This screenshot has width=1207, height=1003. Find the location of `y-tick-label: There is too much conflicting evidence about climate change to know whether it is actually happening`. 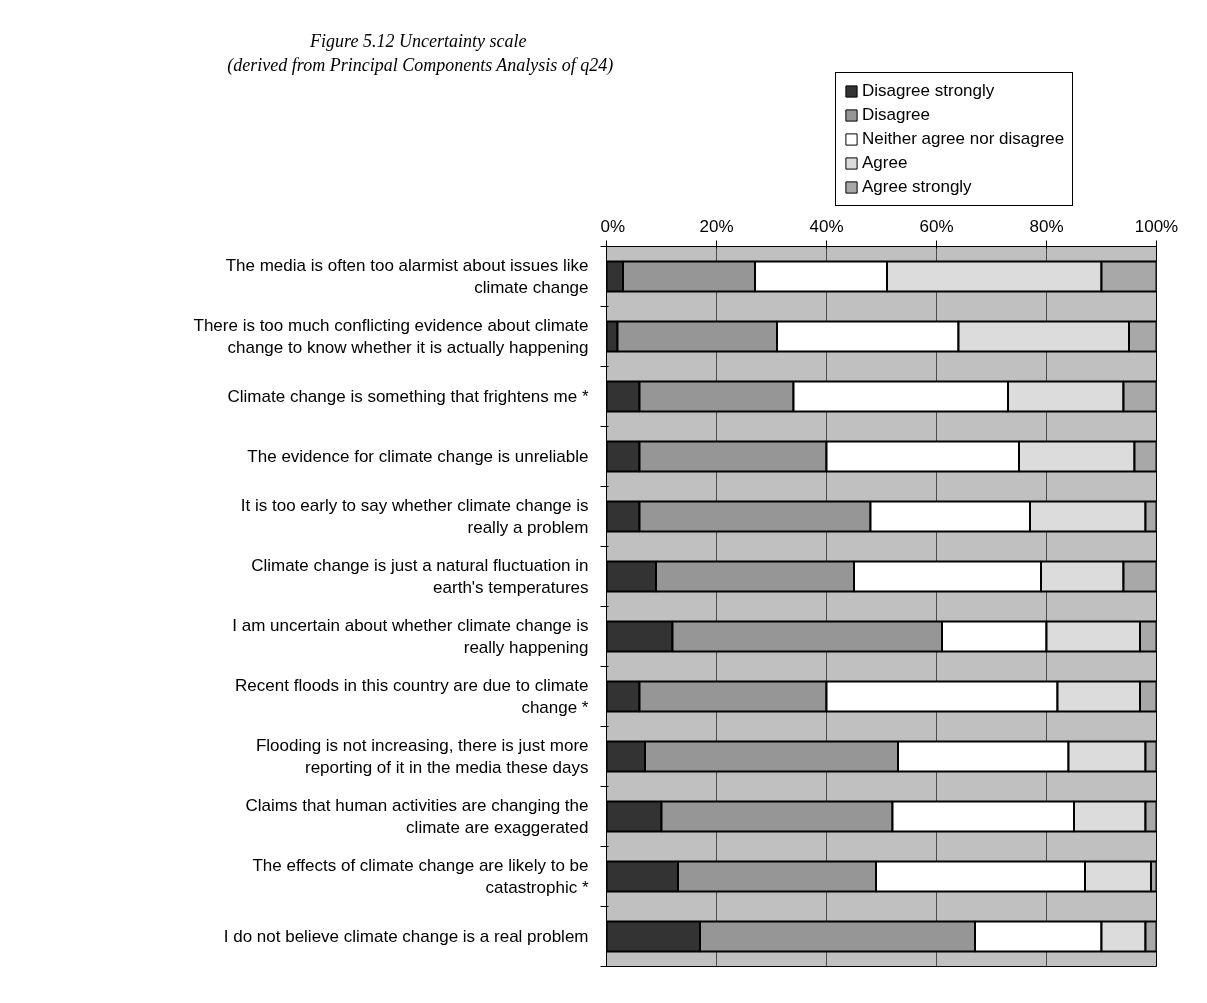

y-tick-label: There is too much conflicting evidence about climate change to know whether it is actually happening is located at coordinates (391, 336).